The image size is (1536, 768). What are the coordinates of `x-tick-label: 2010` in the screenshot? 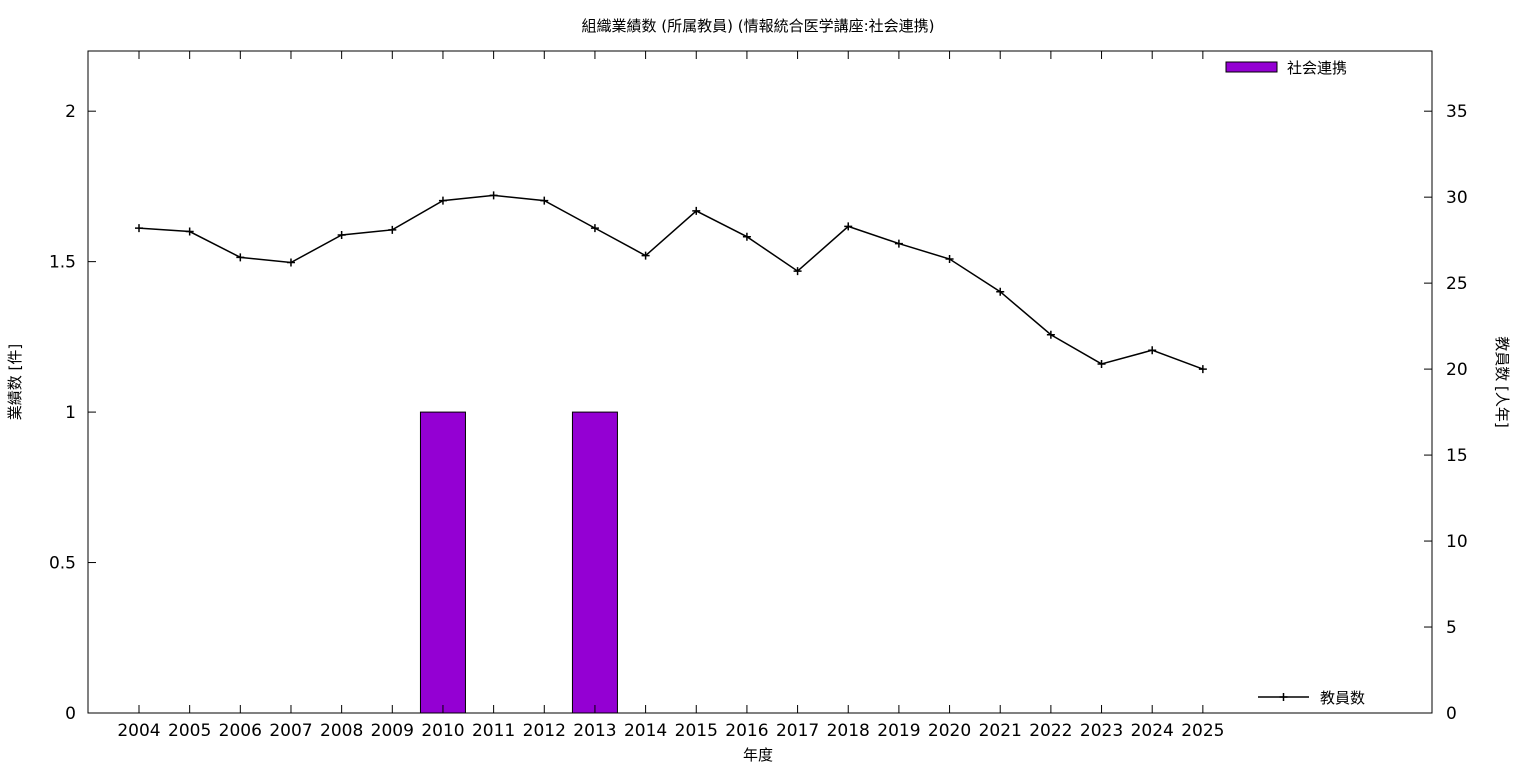 It's located at (442, 731).